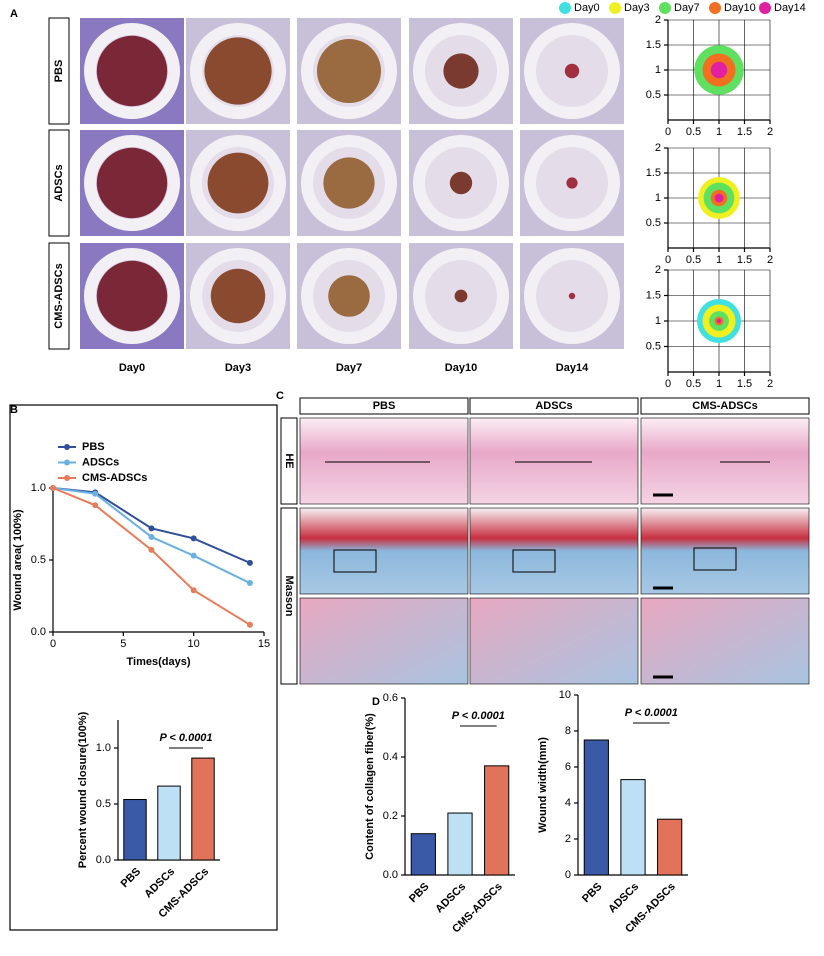 Image resolution: width=824 pixels, height=956 pixels. I want to click on legend-label: PBS, so click(93, 447).